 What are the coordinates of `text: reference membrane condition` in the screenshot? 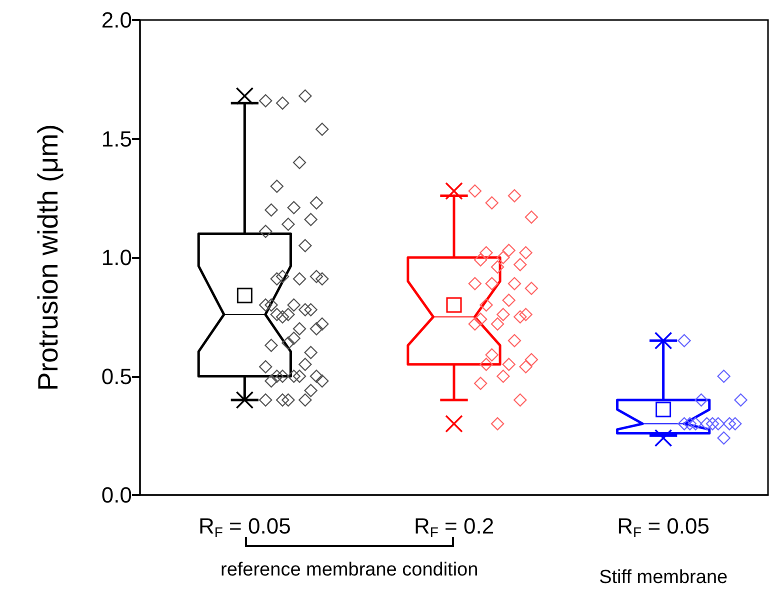 It's located at (349, 570).